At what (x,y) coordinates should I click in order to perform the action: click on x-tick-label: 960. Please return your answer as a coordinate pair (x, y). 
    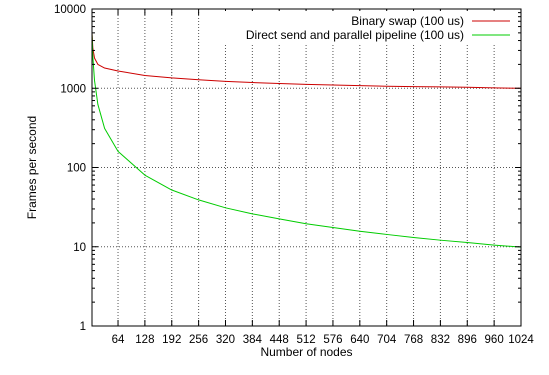
    Looking at the image, I should click on (494, 340).